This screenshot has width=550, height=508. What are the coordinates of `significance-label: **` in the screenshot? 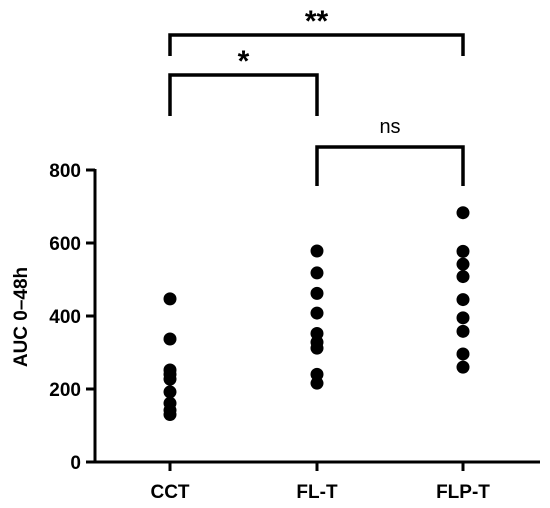 It's located at (317, 21).